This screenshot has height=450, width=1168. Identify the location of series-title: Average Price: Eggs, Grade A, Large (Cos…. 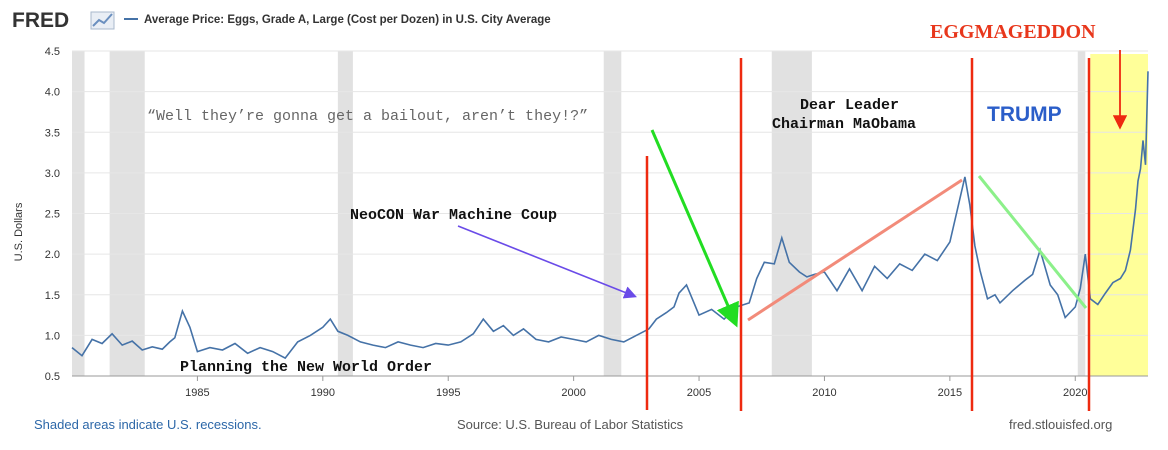
(347, 20).